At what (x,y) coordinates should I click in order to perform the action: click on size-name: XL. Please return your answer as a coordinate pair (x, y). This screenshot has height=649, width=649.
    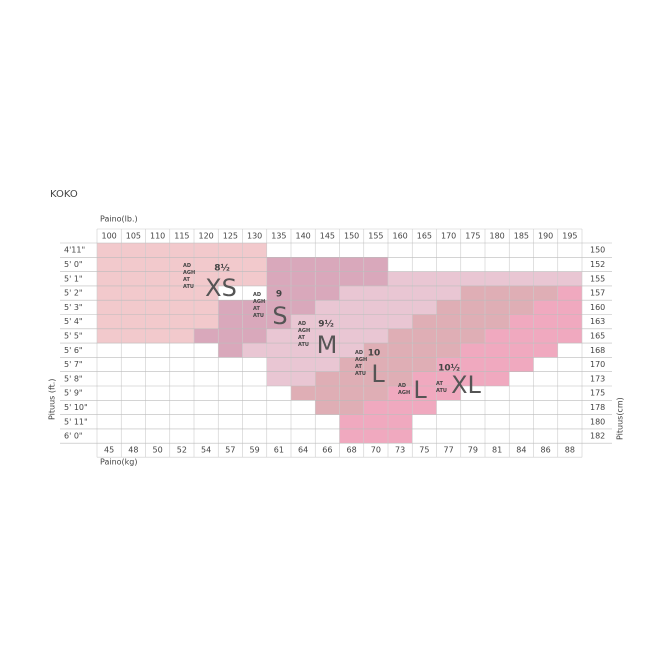
    Looking at the image, I should click on (466, 385).